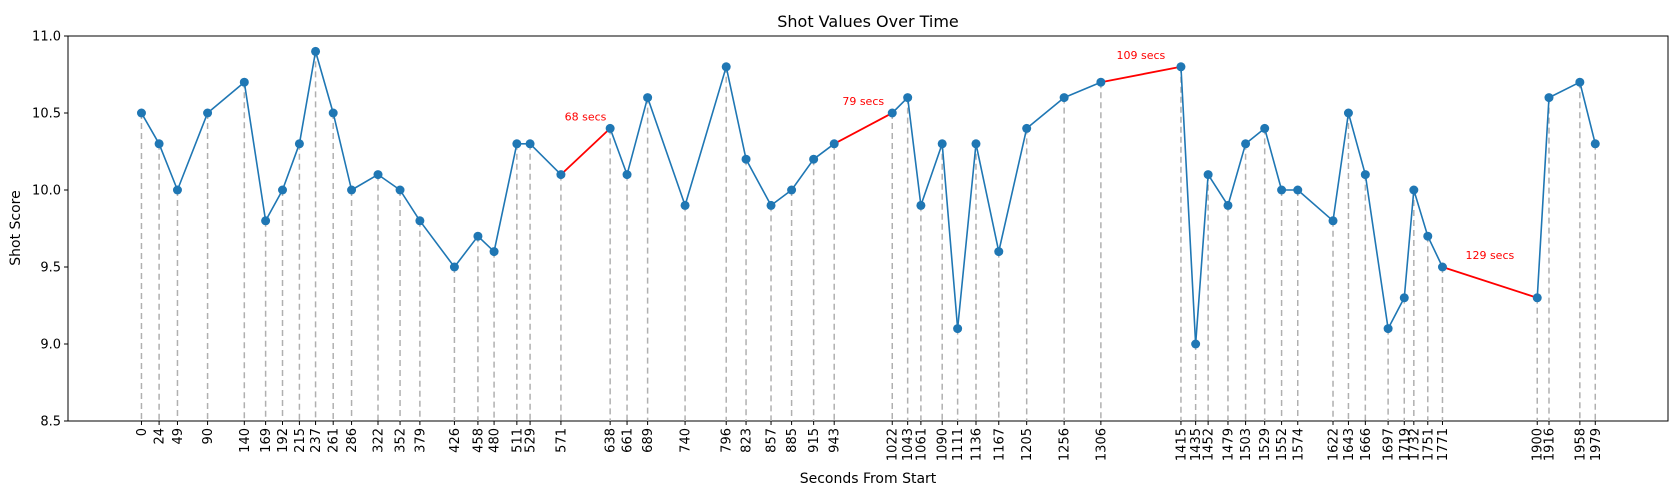 This screenshot has height=500, width=1680. What do you see at coordinates (585, 151) in the screenshot?
I see `gap-segment` at bounding box center [585, 151].